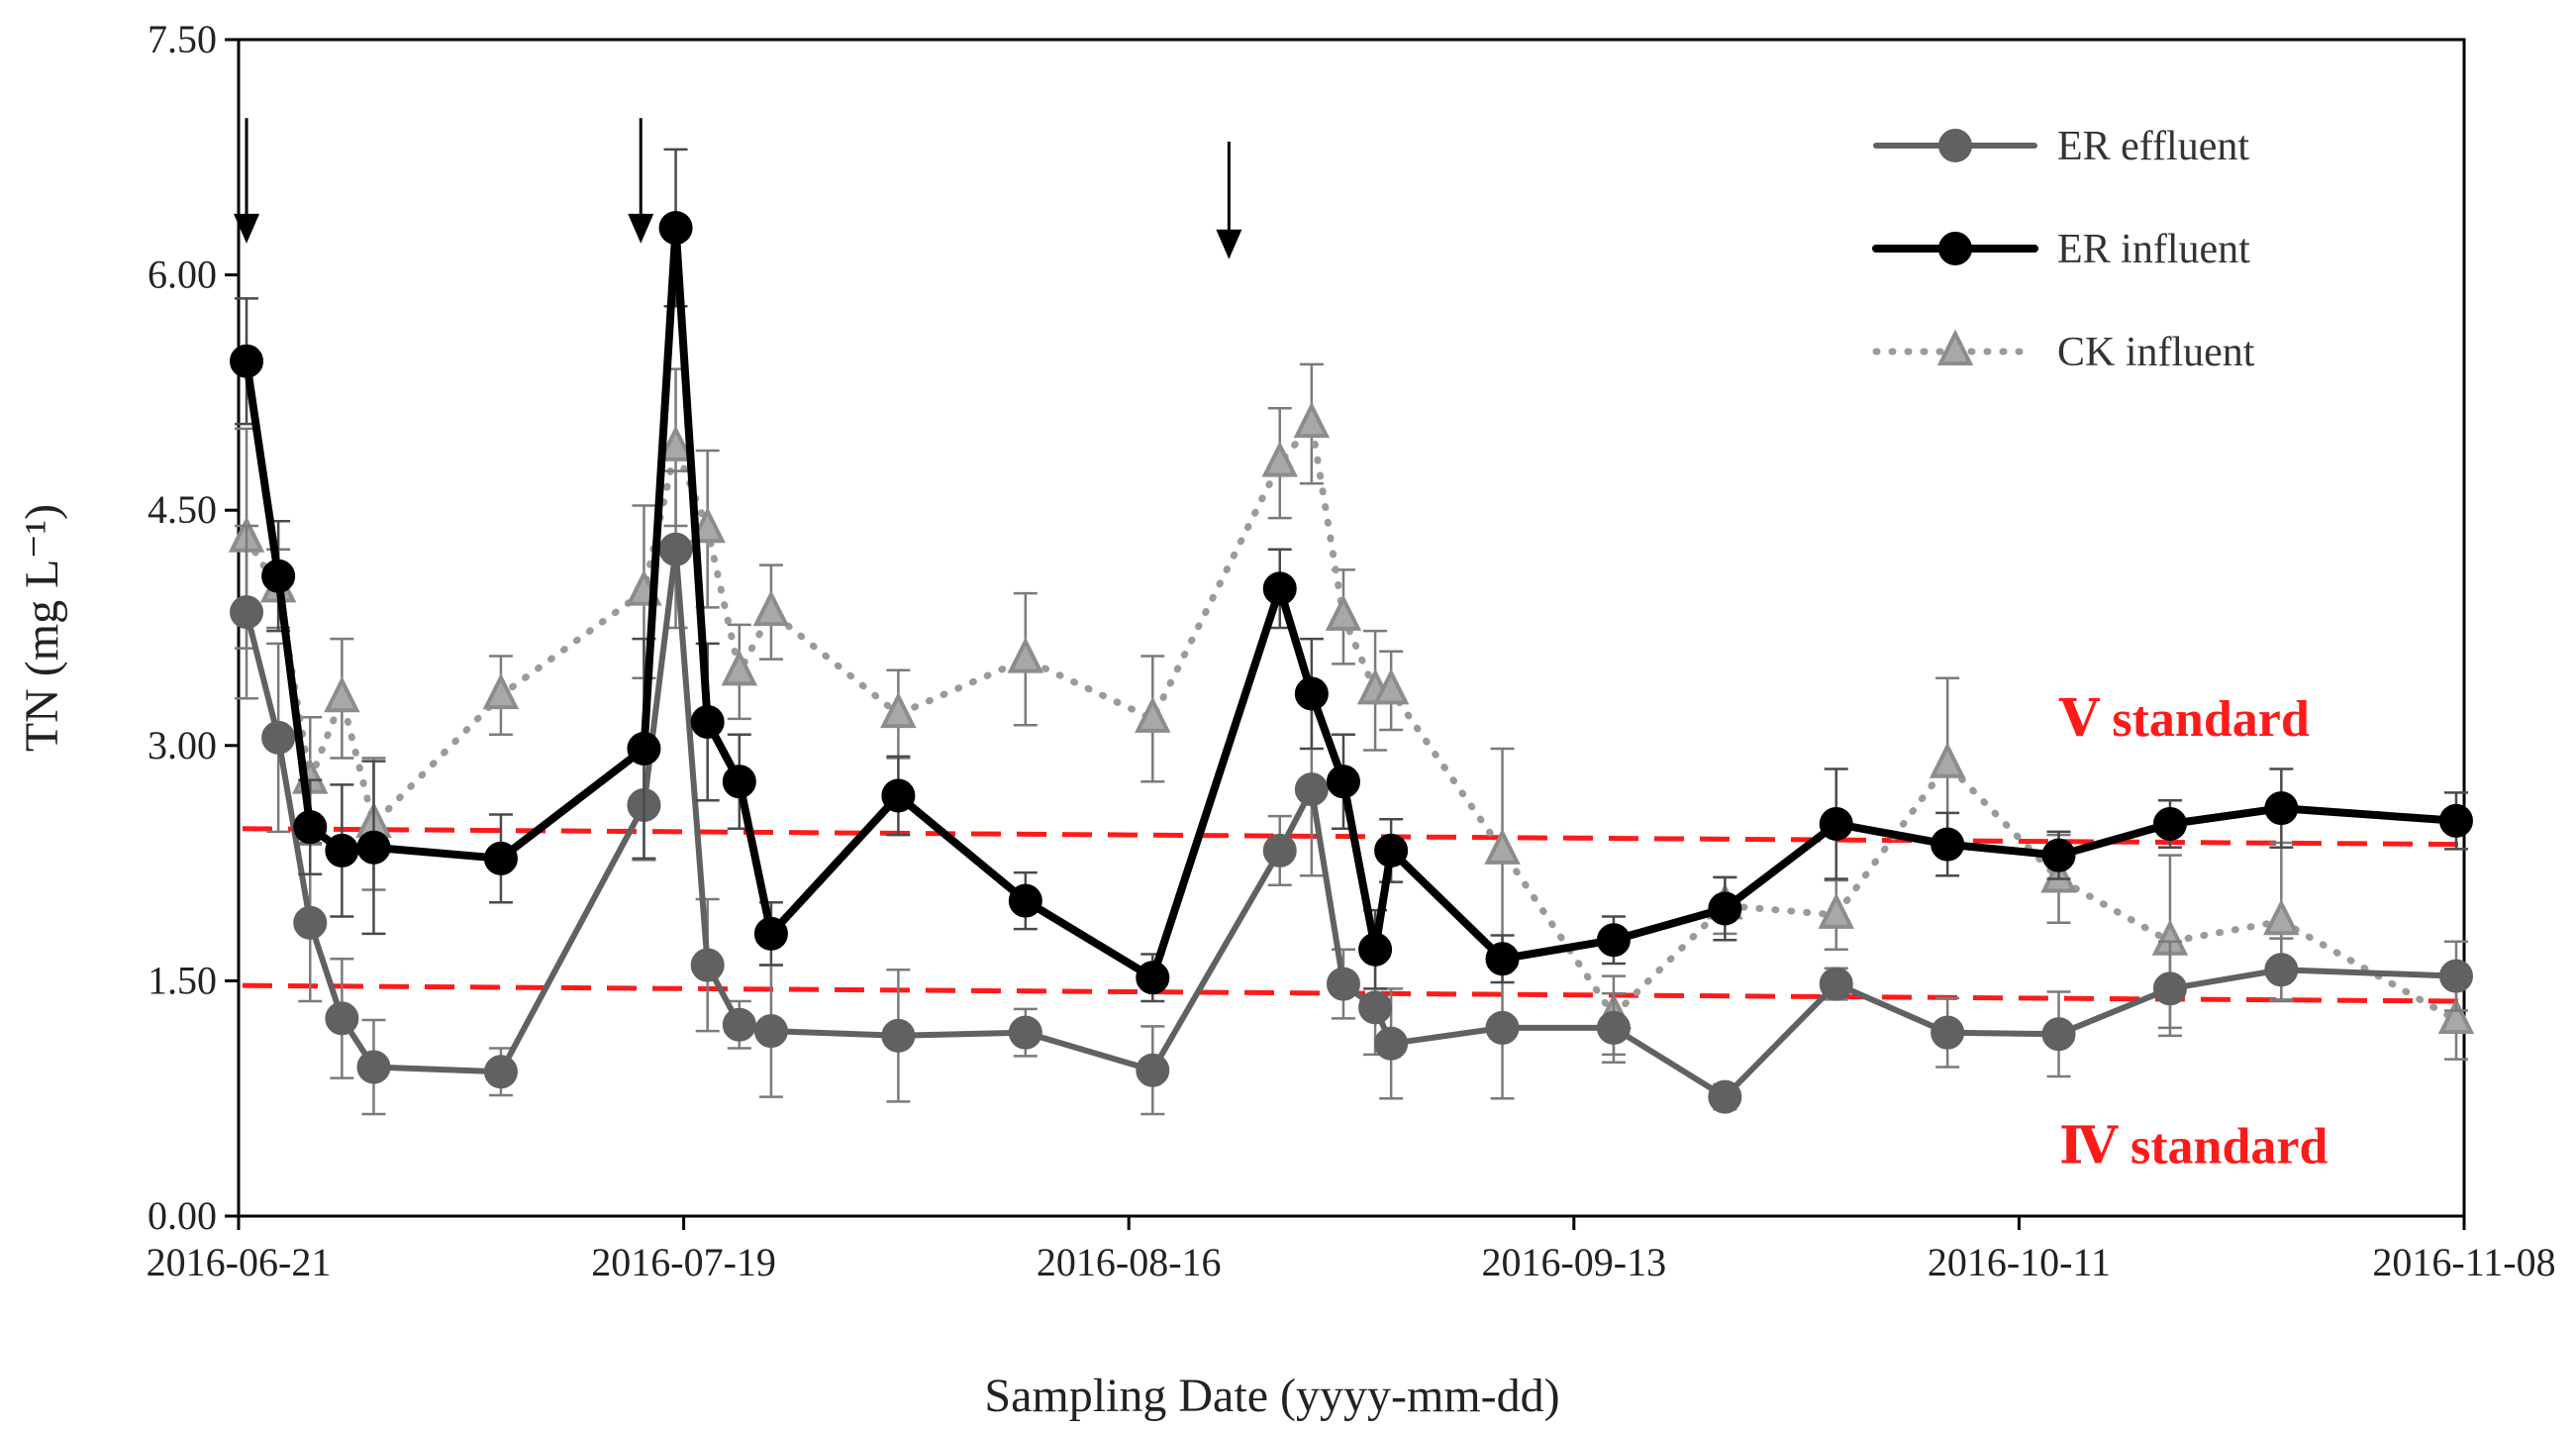 This screenshot has width=2576, height=1430. Describe the element at coordinates (2154, 249) in the screenshot. I see `legend-label: ER influent` at that location.